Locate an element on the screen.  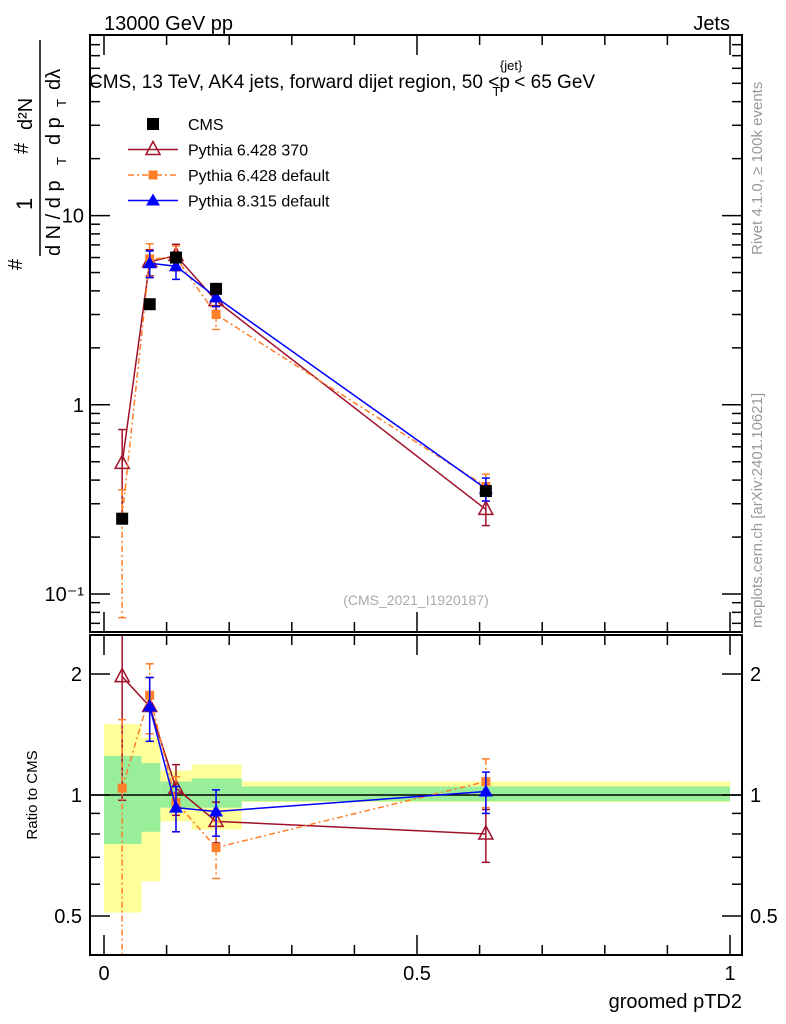
x-tick-label: 0.5 is located at coordinates (417, 974).